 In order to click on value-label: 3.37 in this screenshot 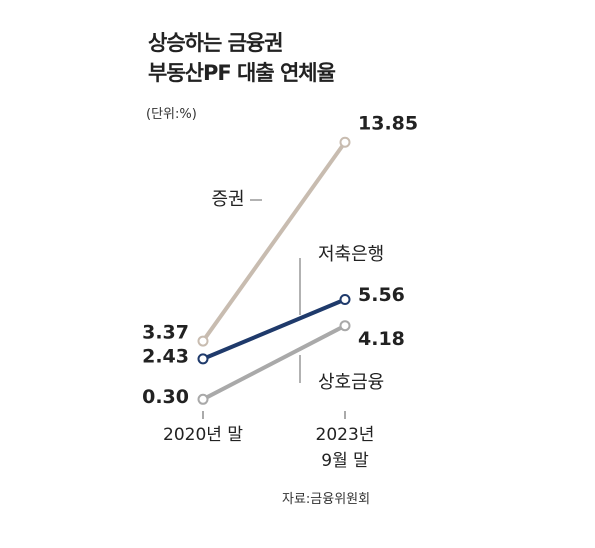, I will do `click(165, 333)`.